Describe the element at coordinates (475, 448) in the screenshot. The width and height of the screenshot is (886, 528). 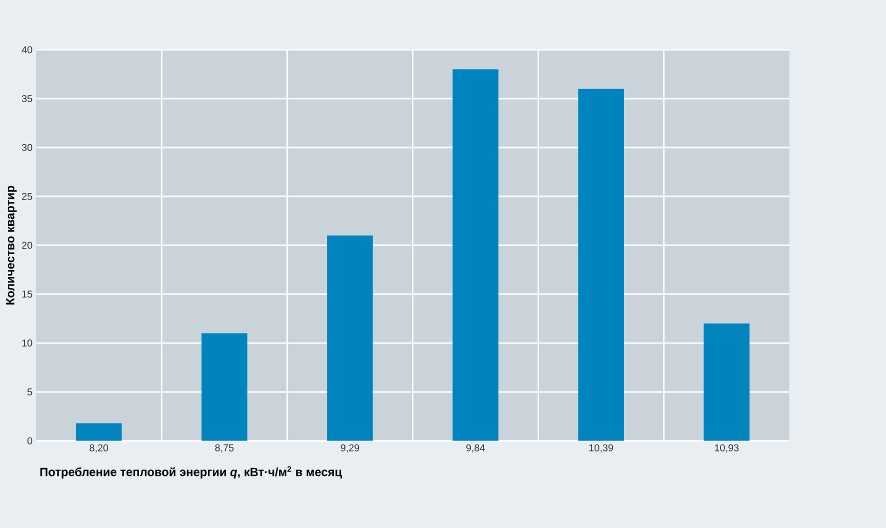
I see `x-tick-label: 9,84` at that location.